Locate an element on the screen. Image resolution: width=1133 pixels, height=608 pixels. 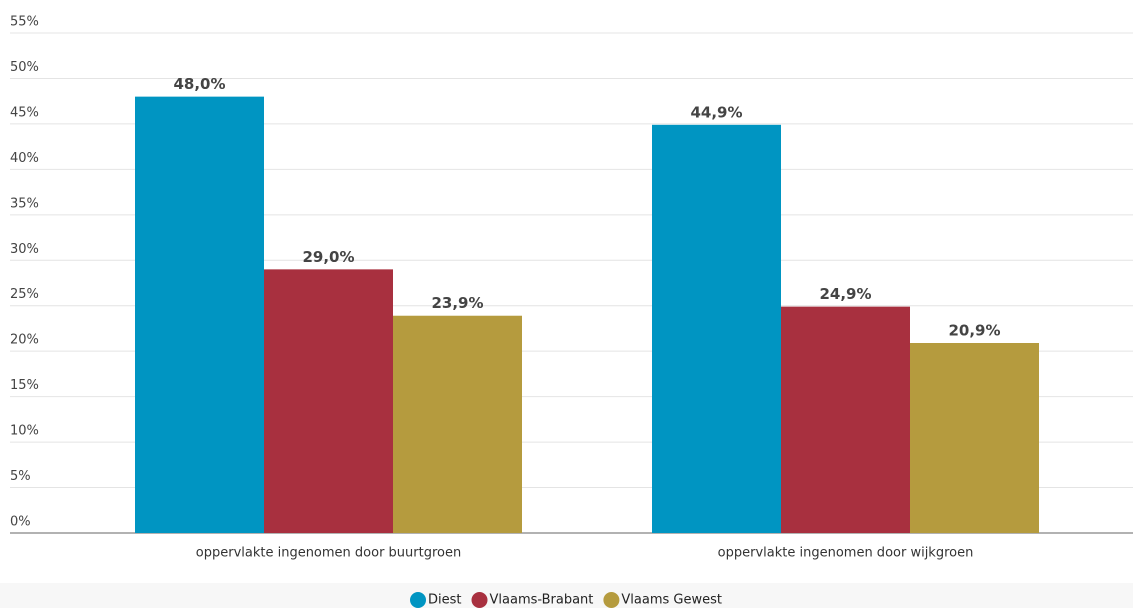
legend-background is located at coordinates (566, 595).